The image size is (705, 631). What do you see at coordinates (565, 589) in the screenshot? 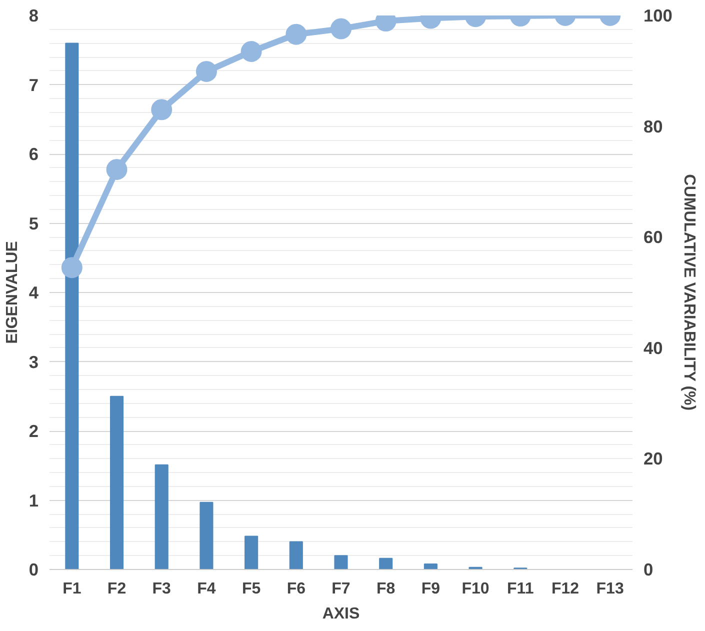
I see `x-tick-label: F12` at bounding box center [565, 589].